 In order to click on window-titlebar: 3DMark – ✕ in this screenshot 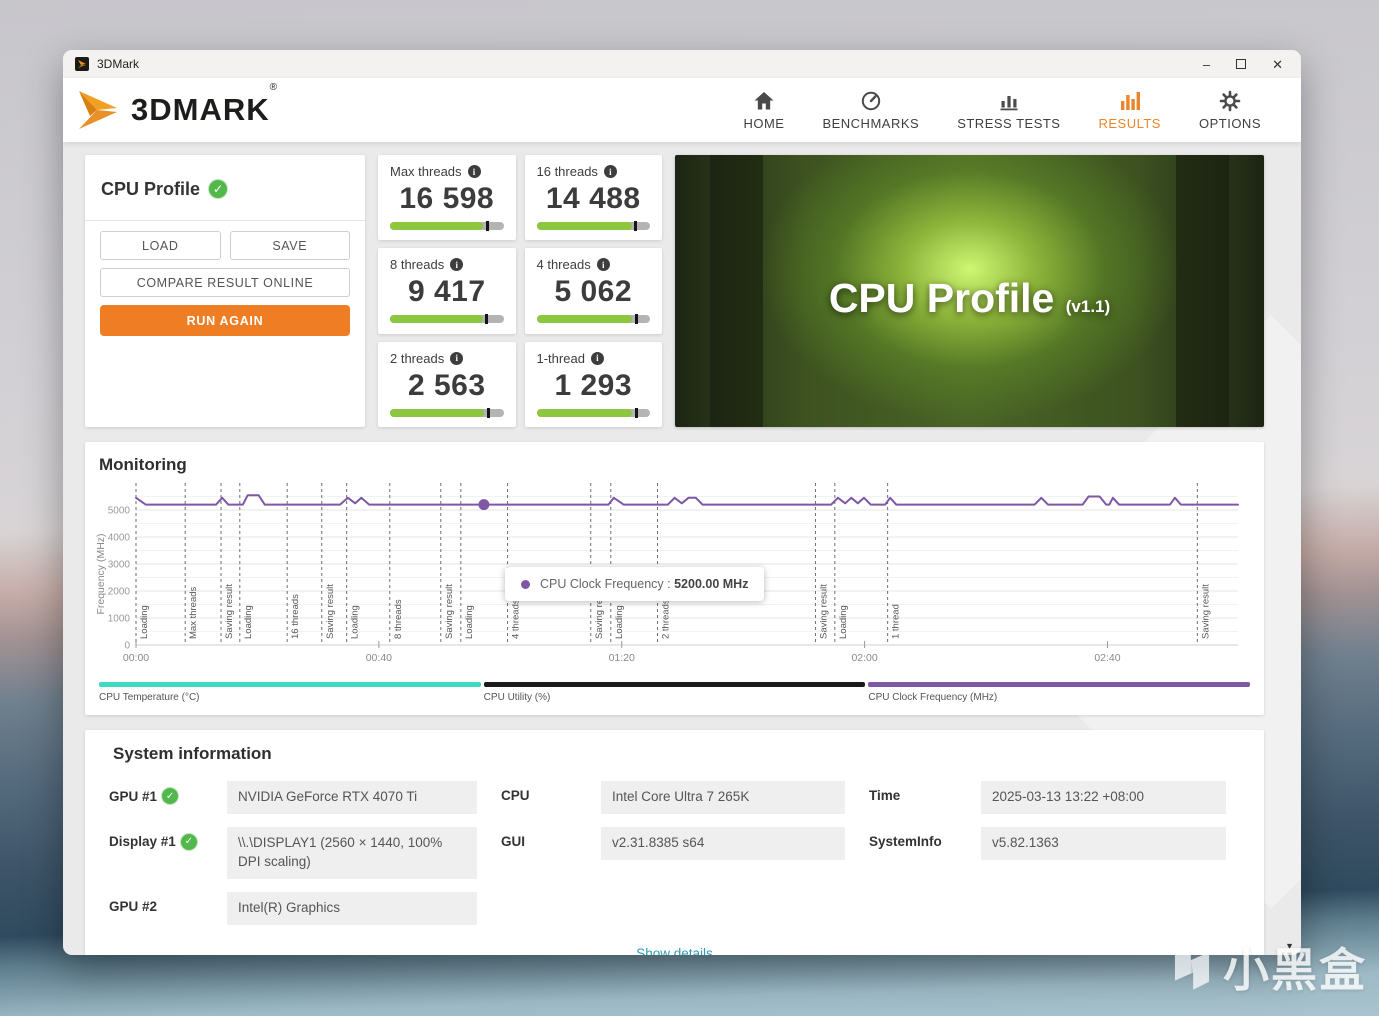, I will do `click(682, 64)`.